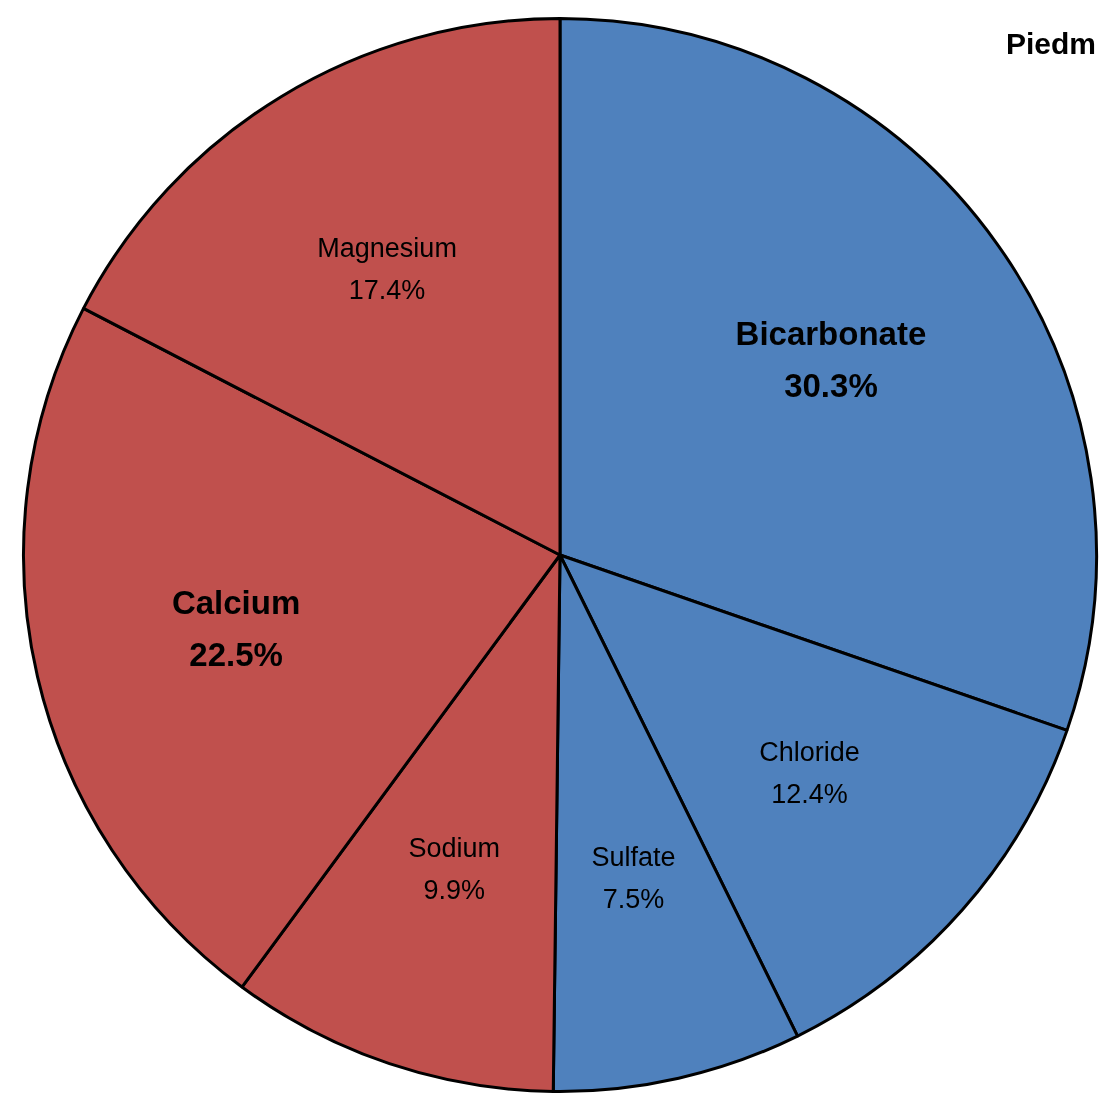  What do you see at coordinates (809, 794) in the screenshot?
I see `data-label: 12.4%` at bounding box center [809, 794].